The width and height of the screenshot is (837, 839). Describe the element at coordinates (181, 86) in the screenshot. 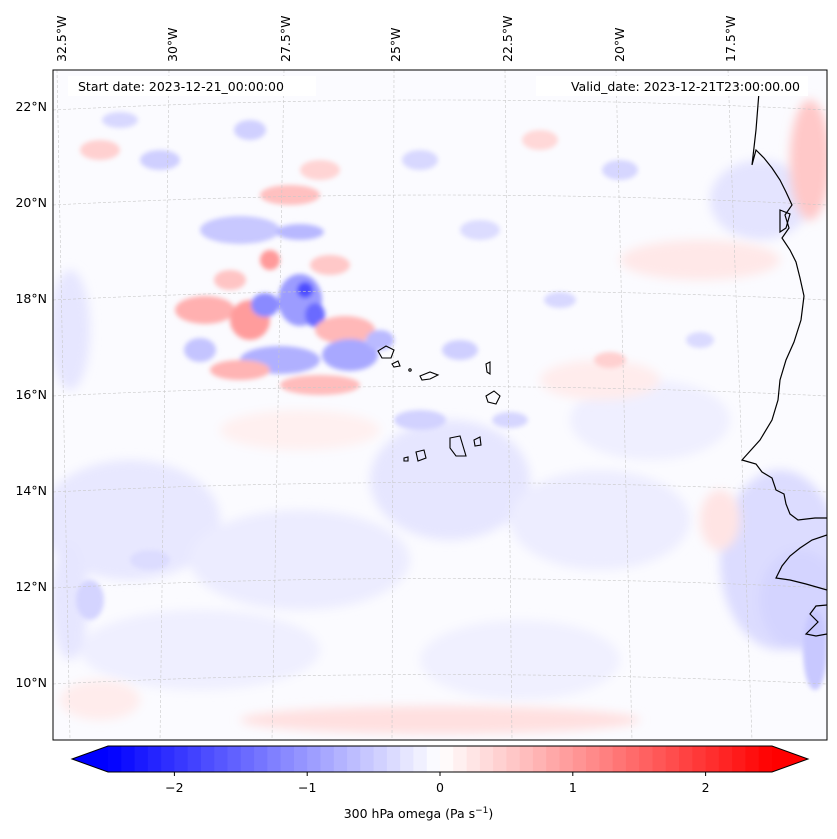

I see `start-date-label: Start date: 2023-12-21_00:00:00` at that location.